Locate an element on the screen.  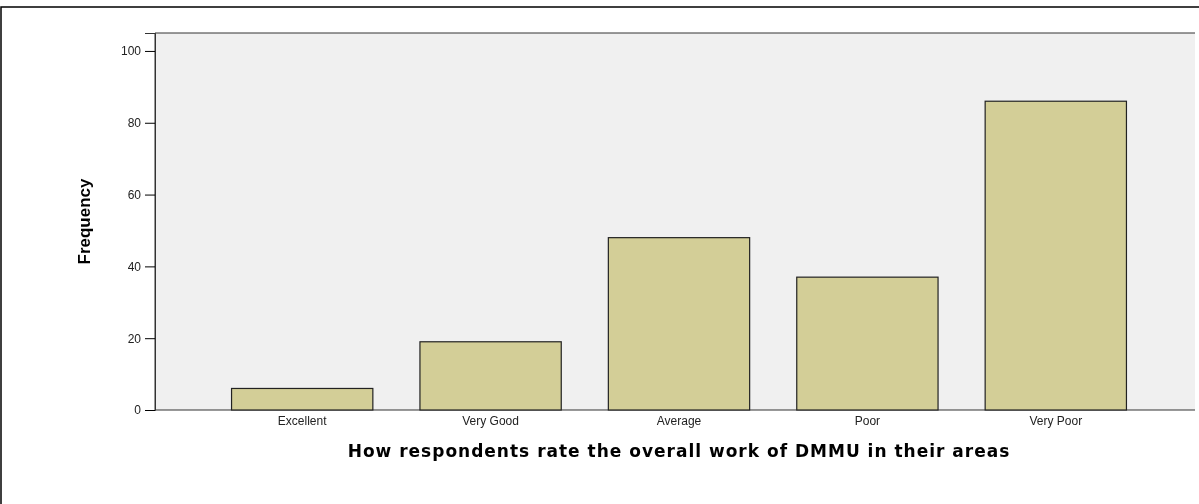
y-tick-label: 40 is located at coordinates (134, 266).